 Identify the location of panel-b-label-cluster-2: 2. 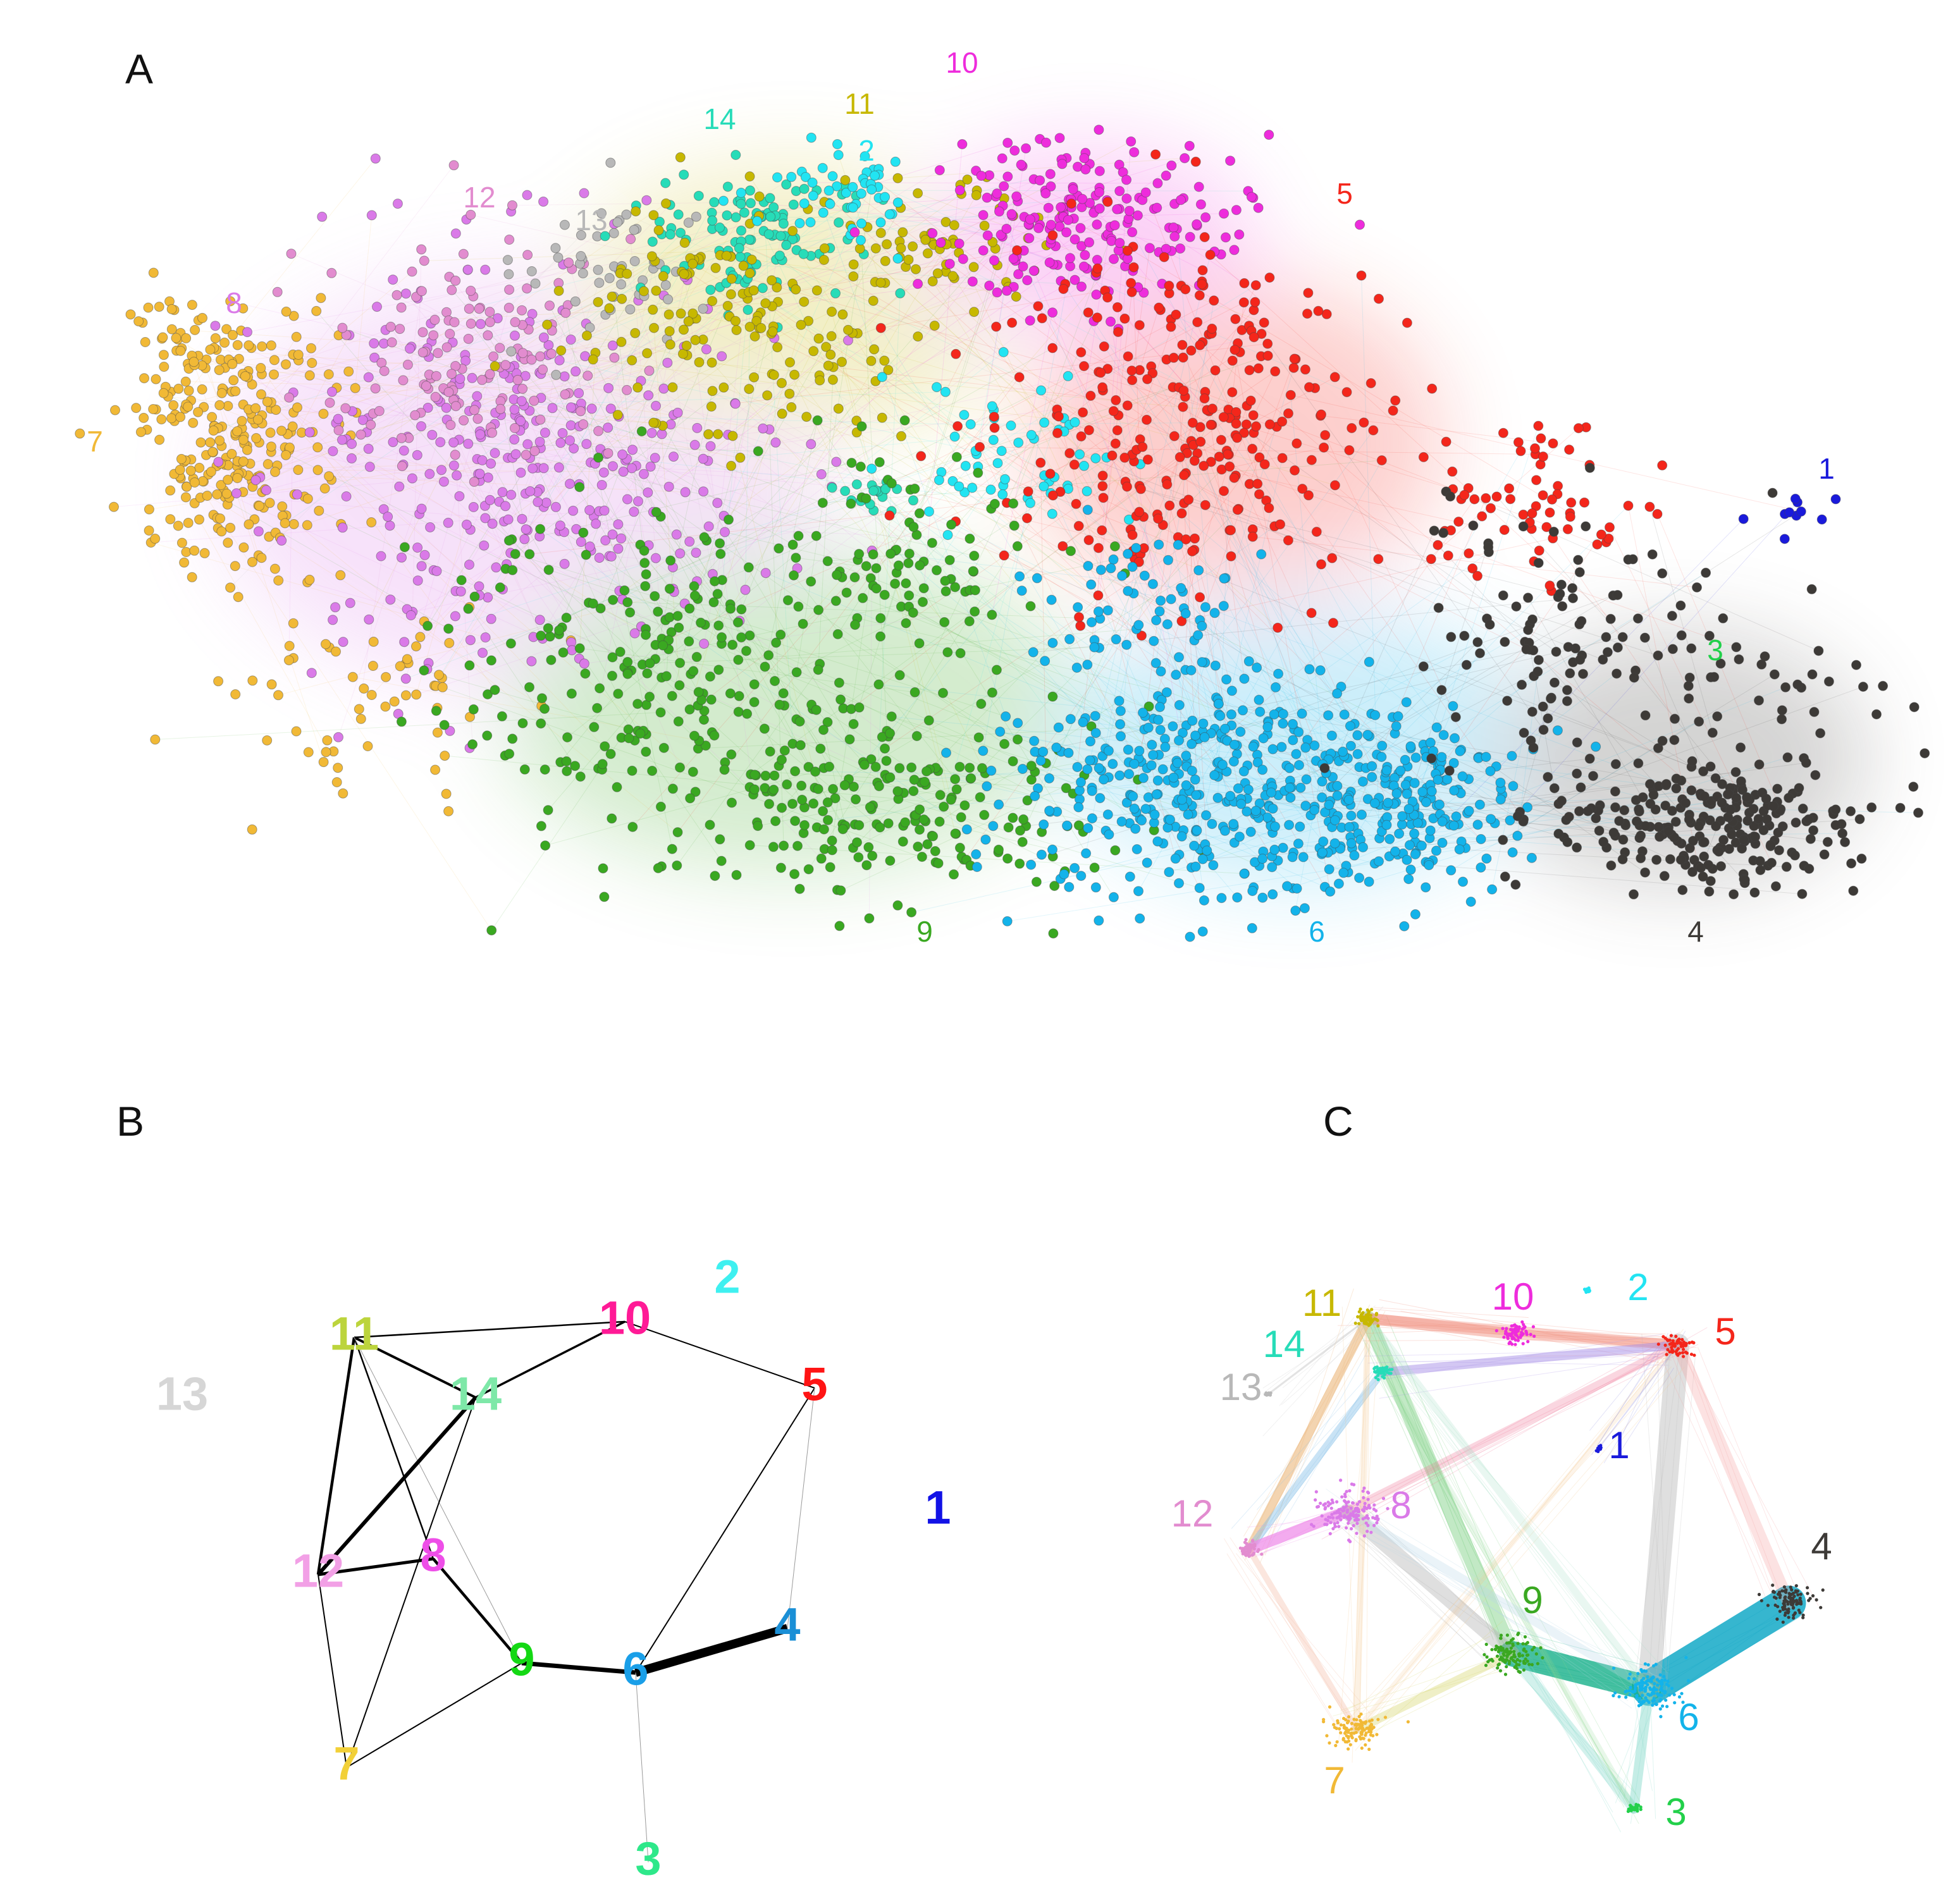
(727, 1277).